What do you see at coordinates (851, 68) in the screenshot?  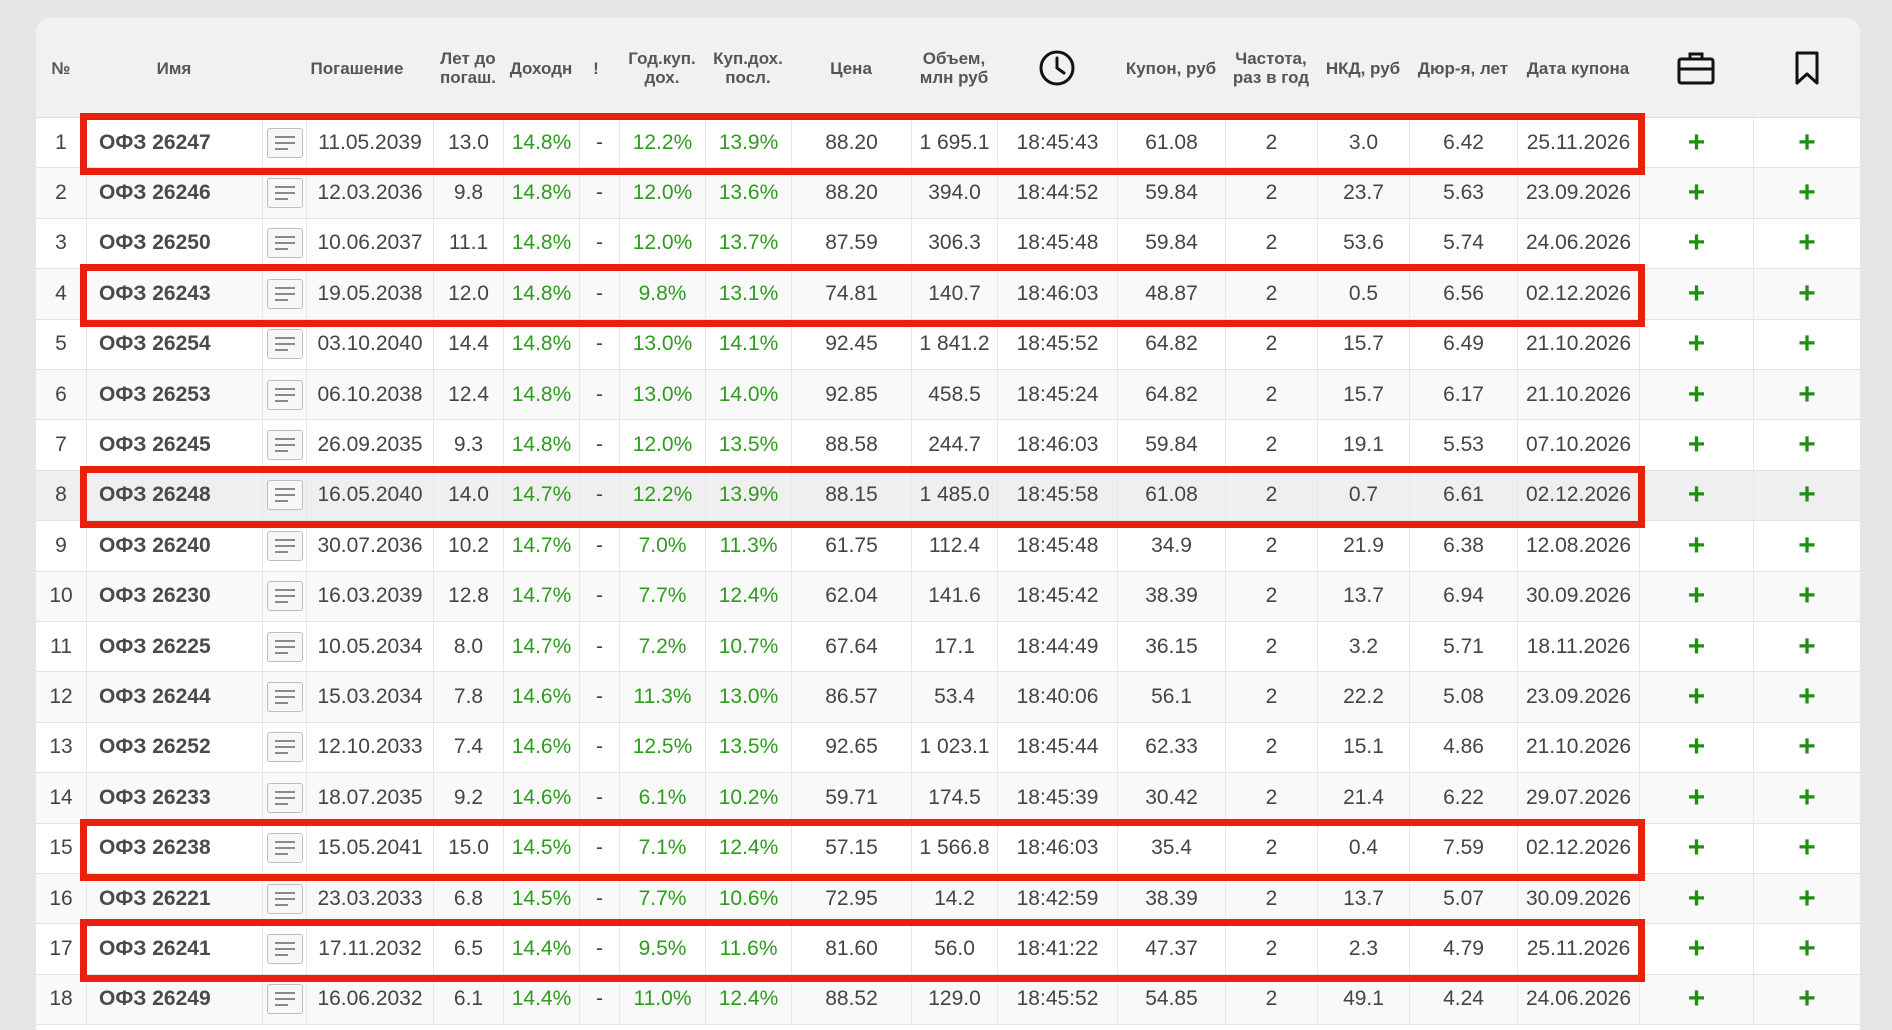 I see `header-price: Цена` at bounding box center [851, 68].